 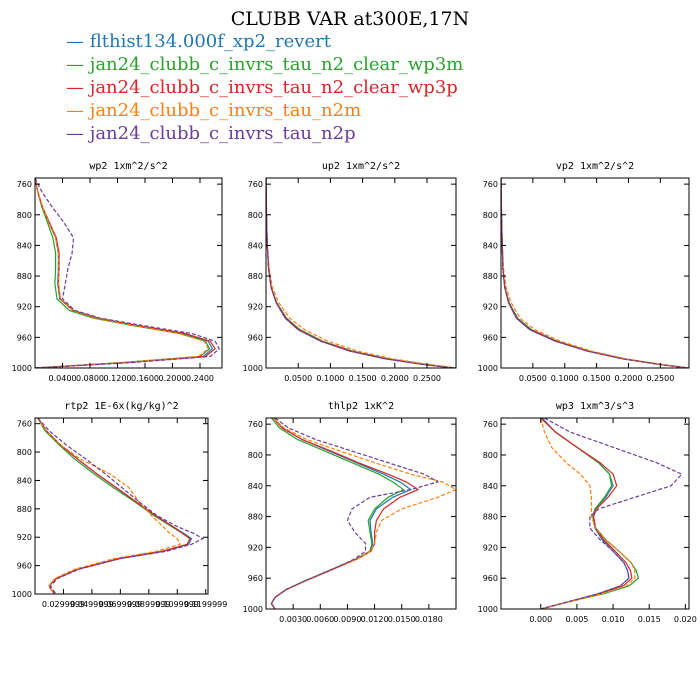 I want to click on x-tick-label: 0.015, so click(x=649, y=619).